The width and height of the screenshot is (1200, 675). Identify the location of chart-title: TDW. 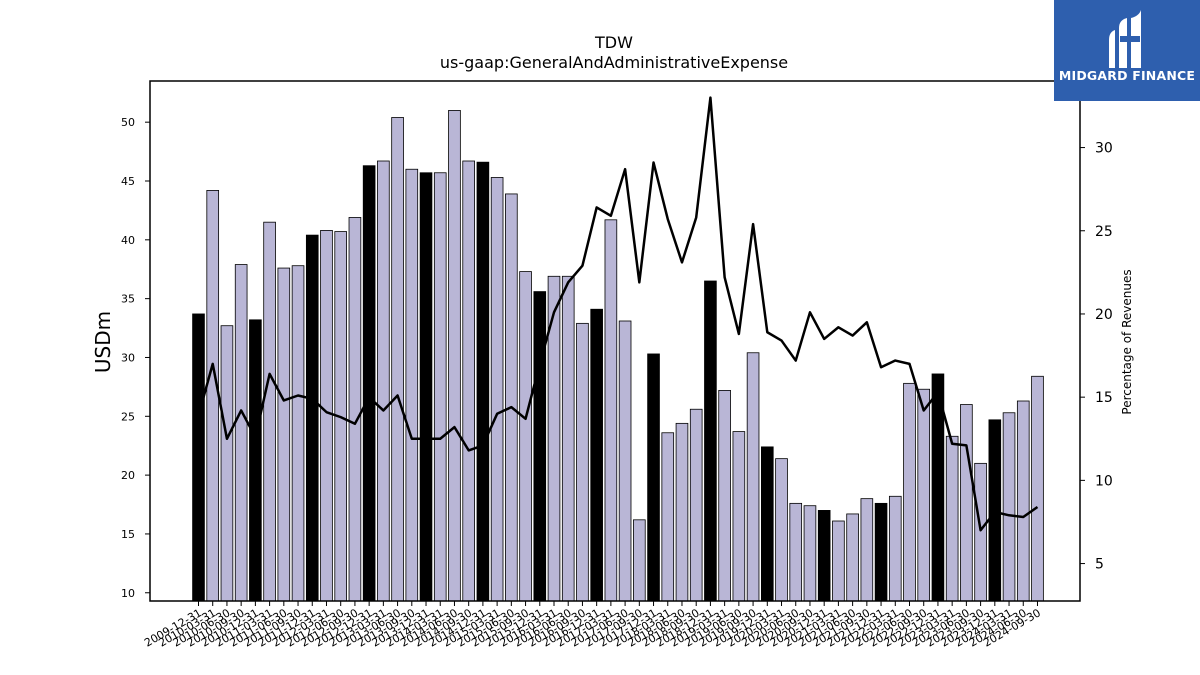
(613, 42).